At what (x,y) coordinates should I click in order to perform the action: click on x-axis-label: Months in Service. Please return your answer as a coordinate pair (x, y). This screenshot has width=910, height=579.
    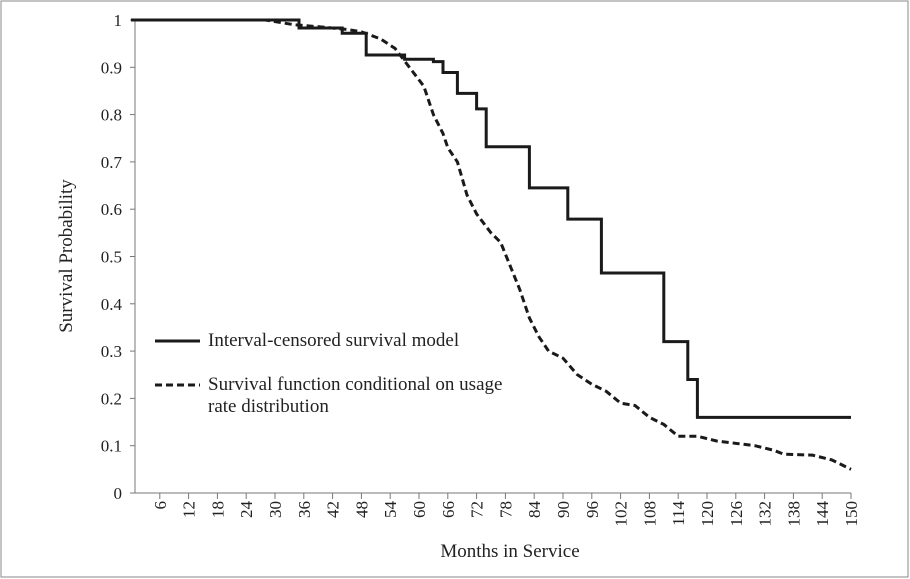
    Looking at the image, I should click on (509, 551).